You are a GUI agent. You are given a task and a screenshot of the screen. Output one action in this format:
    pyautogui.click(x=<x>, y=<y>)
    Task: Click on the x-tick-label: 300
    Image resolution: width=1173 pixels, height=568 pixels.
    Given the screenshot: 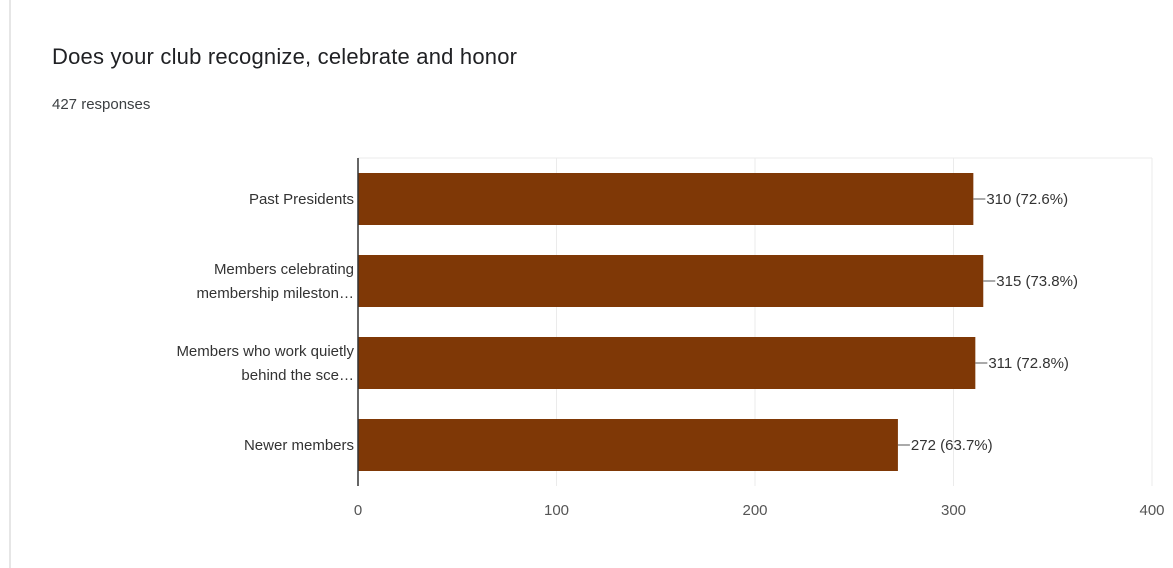 What is the action you would take?
    pyautogui.click(x=953, y=510)
    